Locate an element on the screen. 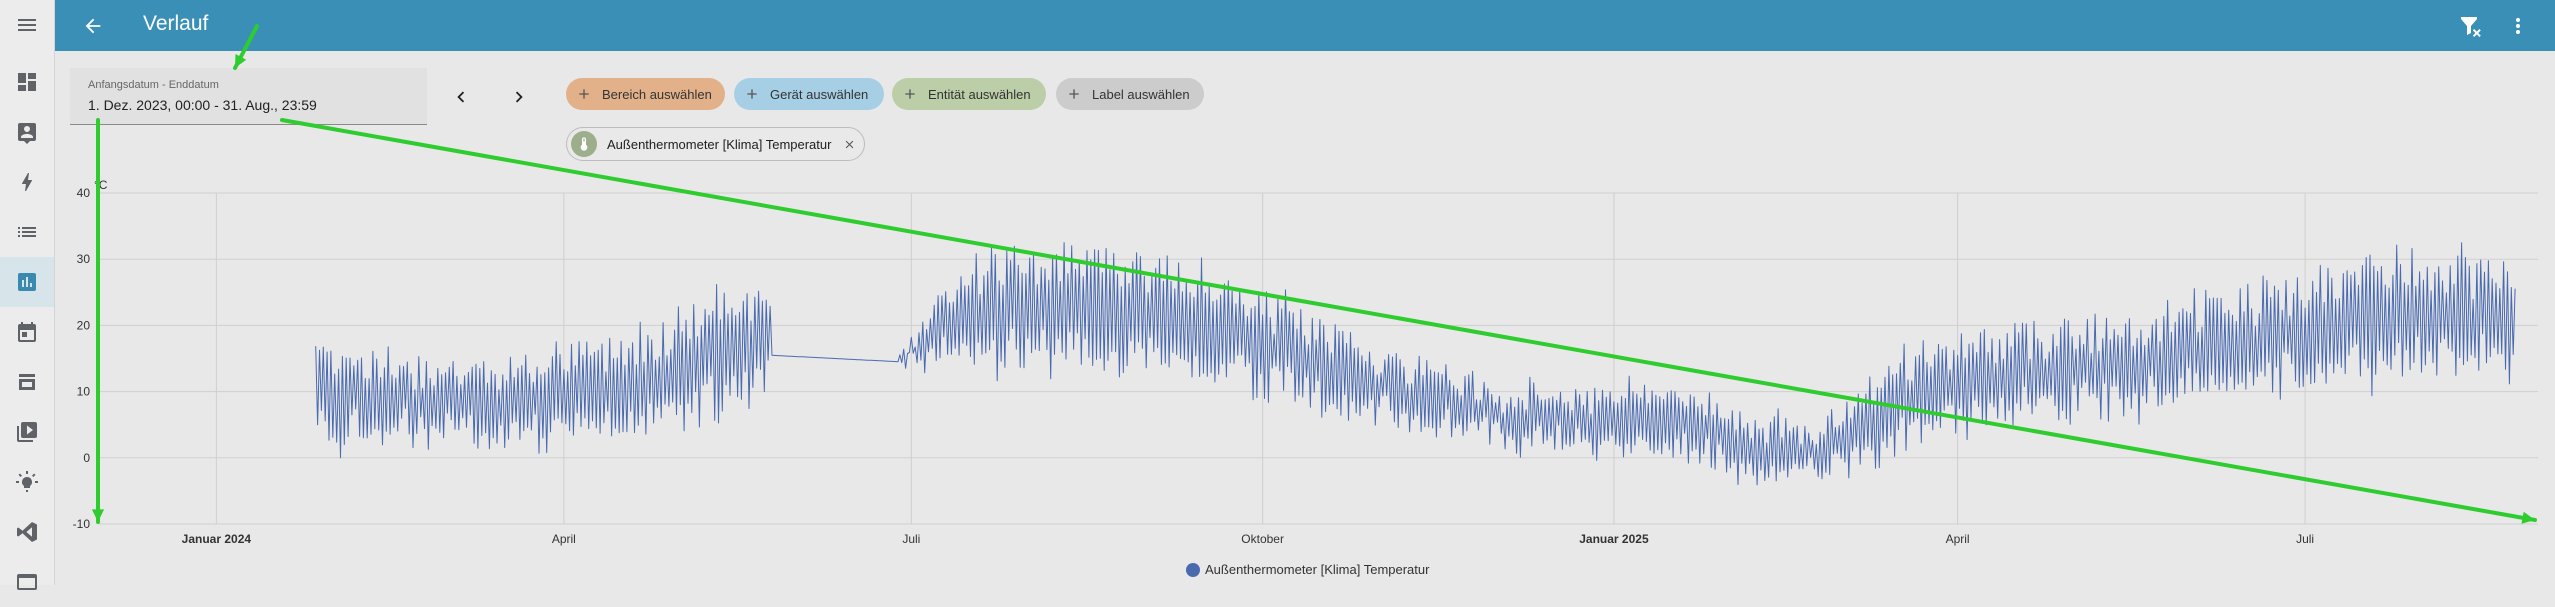 The height and width of the screenshot is (607, 2555). x-tick-label: Januar 2024 is located at coordinates (217, 539).